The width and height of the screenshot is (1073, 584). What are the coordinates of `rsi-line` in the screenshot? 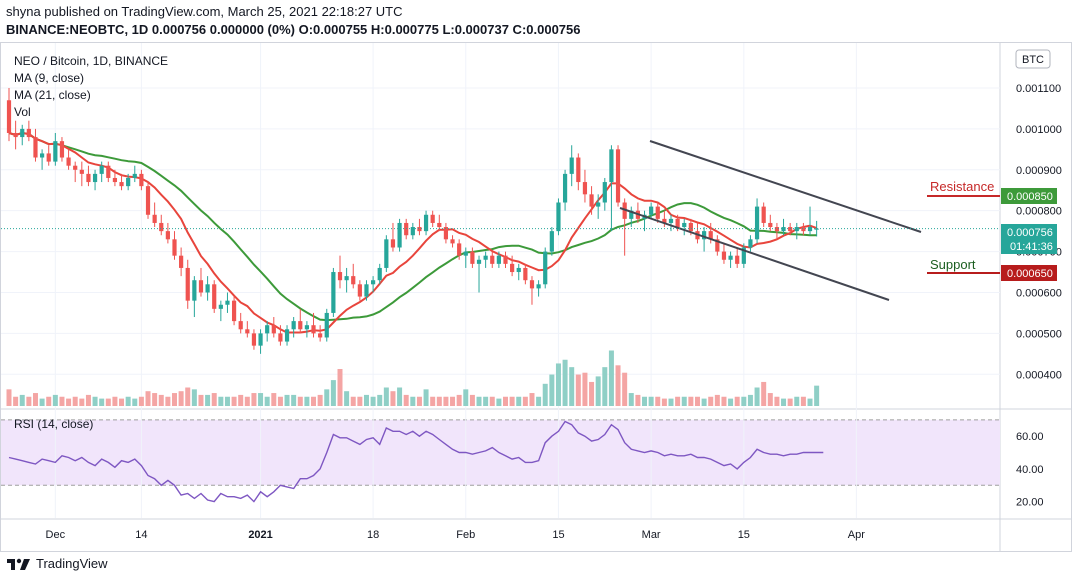 It's located at (416, 461).